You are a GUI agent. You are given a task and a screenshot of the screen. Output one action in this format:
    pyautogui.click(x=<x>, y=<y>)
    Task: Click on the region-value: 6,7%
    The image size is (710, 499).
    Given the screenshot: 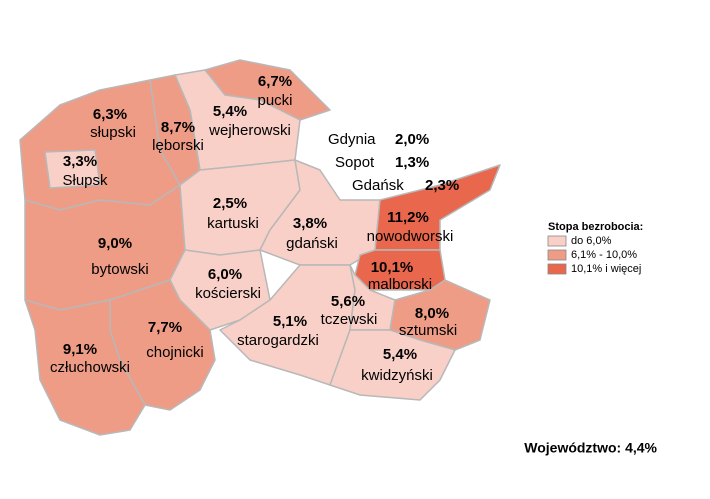 What is the action you would take?
    pyautogui.click(x=275, y=81)
    